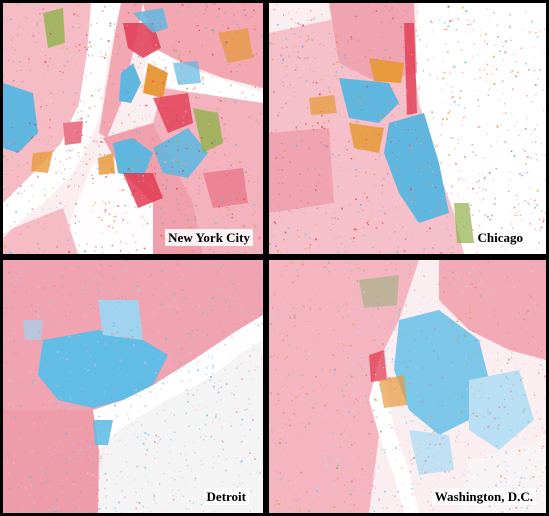 This screenshot has height=516, width=549. I want to click on city-label-detroit: Detroit, so click(226, 496).